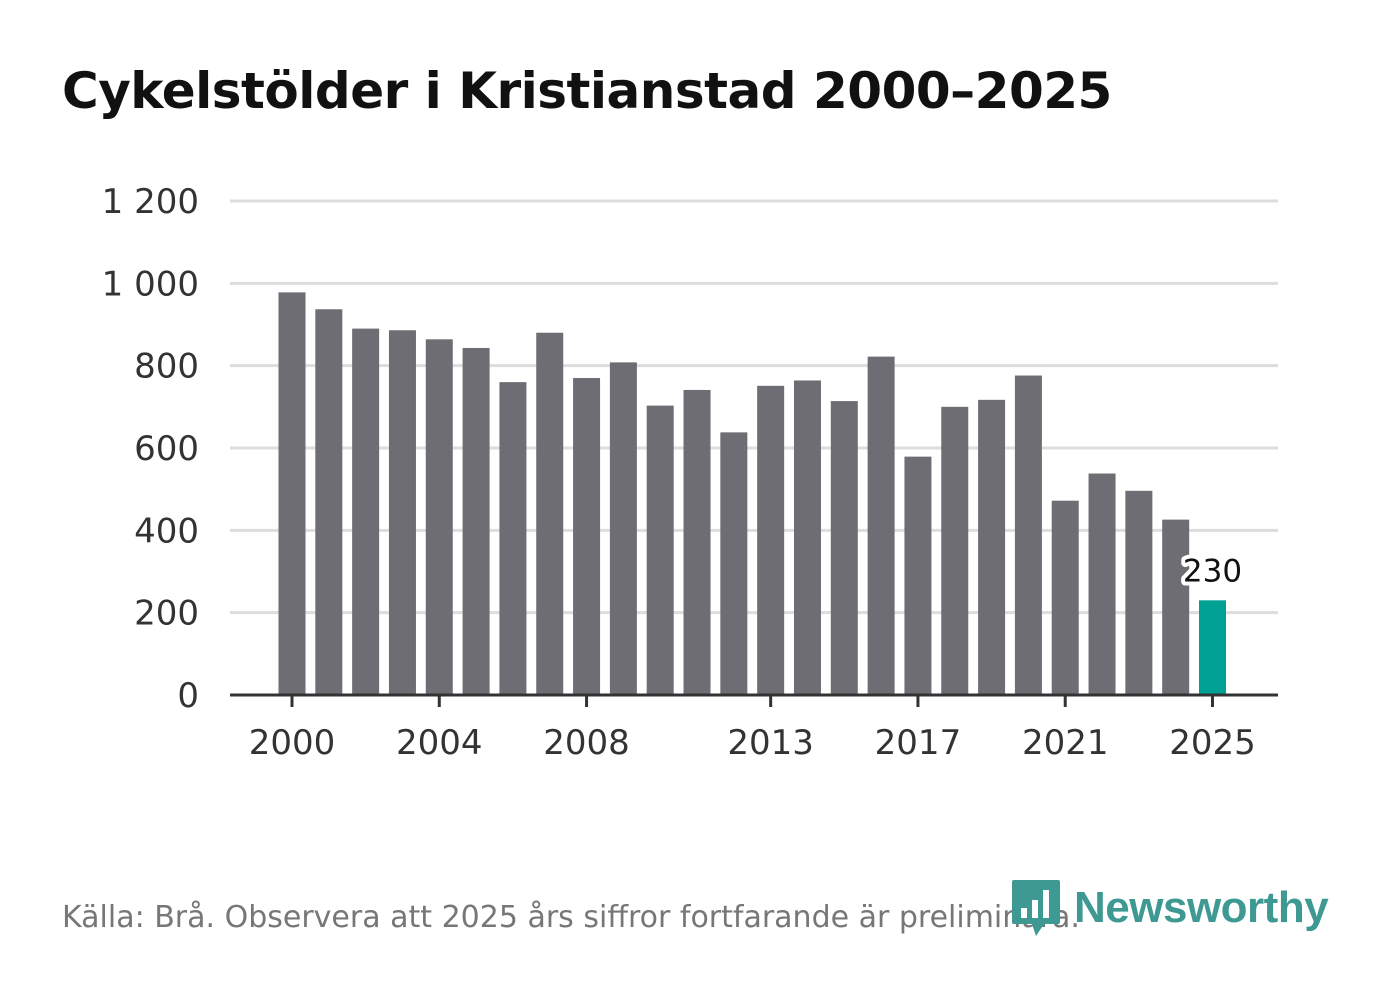 The width and height of the screenshot is (1382, 999). Describe the element at coordinates (166, 367) in the screenshot. I see `y-tick-label: 800` at that location.